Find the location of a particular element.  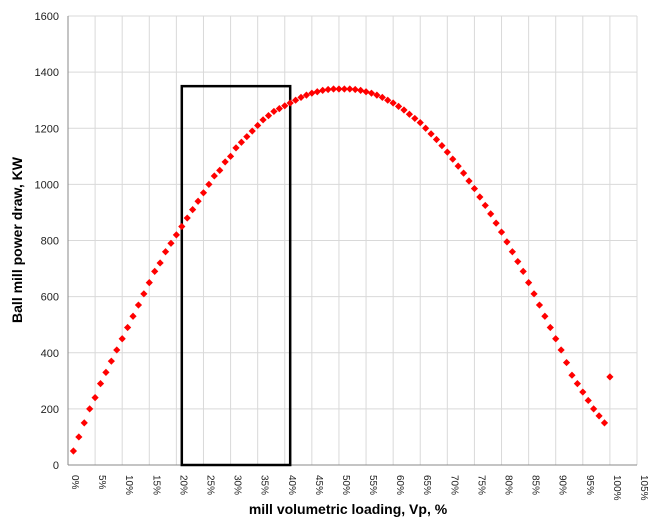

y-tick-label: 800 is located at coordinates (50, 242).